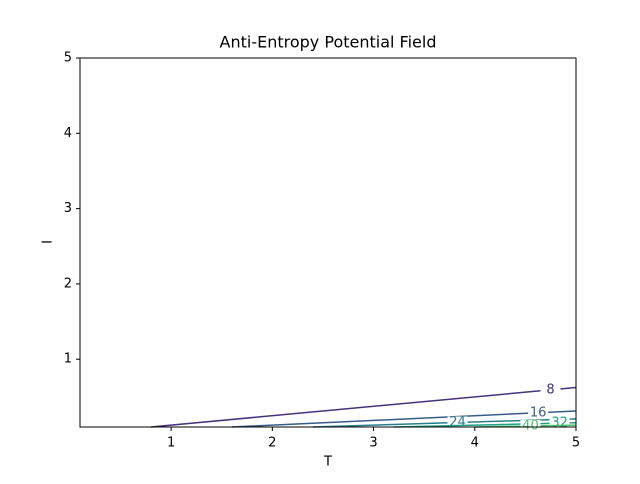 This screenshot has height=484, width=640. I want to click on x-tick-label: 4, so click(475, 443).